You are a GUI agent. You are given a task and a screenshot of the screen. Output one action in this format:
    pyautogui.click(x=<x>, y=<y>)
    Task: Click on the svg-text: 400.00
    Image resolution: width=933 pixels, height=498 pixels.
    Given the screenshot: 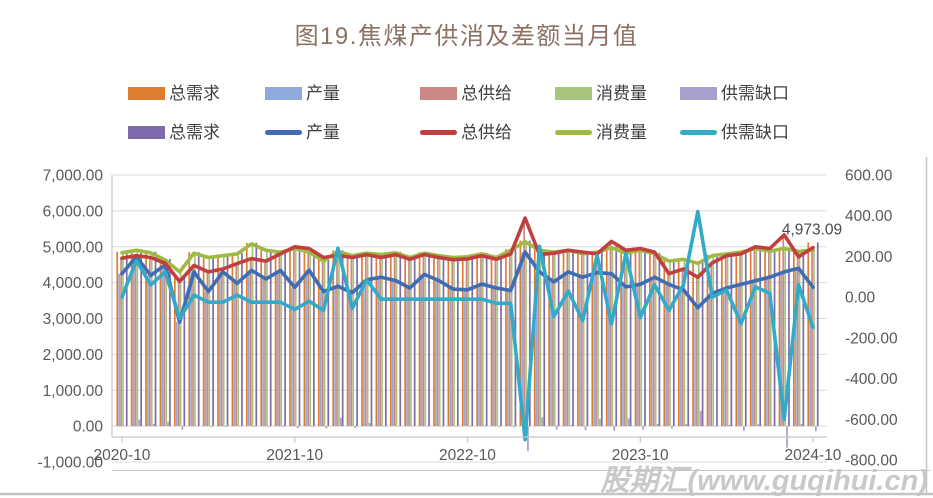 What is the action you would take?
    pyautogui.click(x=869, y=216)
    